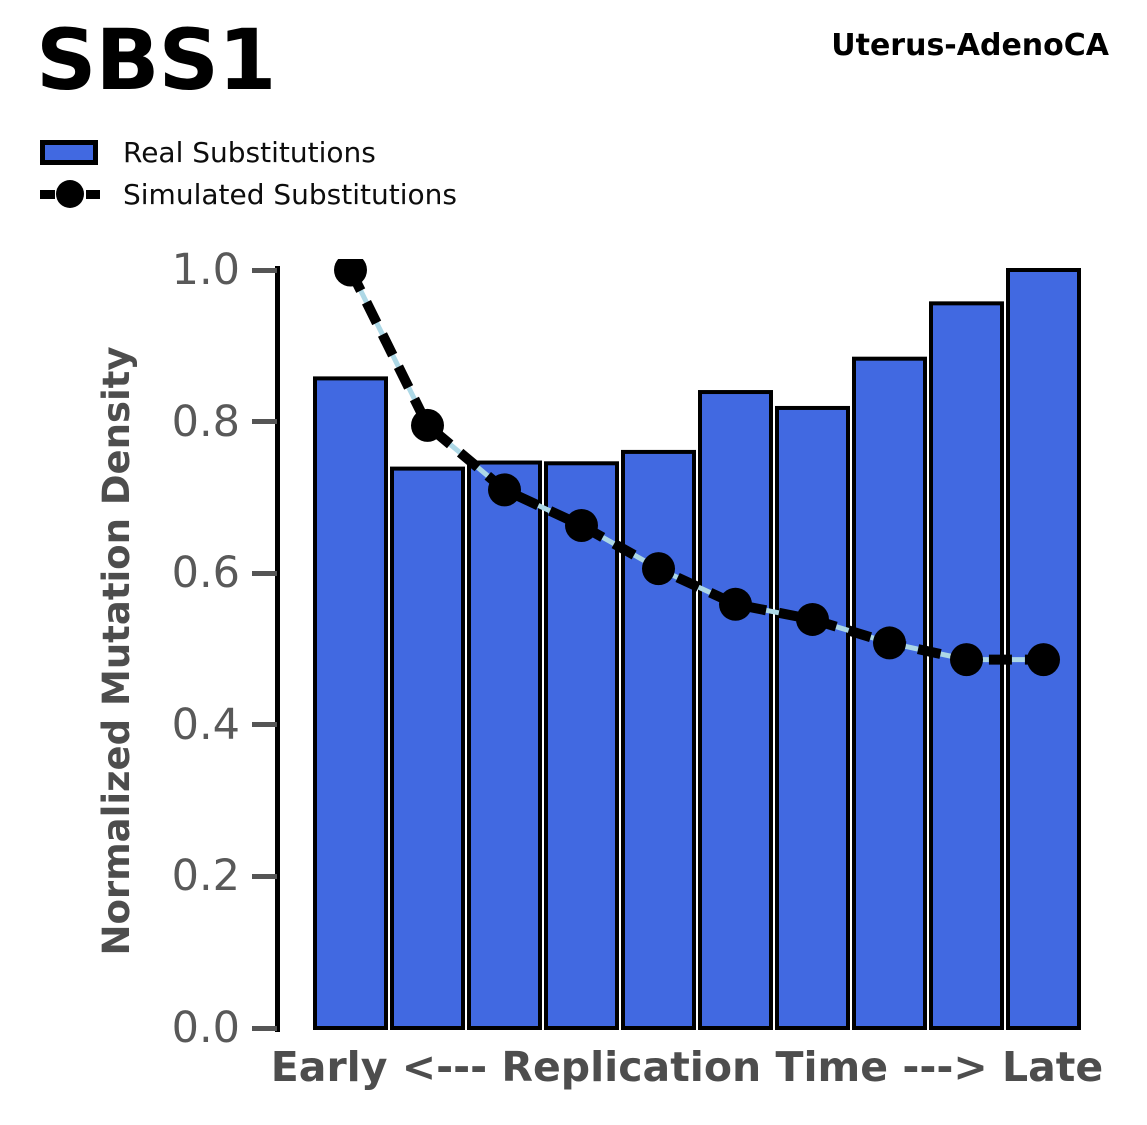  I want to click on y-tick-label: 0.2, so click(205, 876).